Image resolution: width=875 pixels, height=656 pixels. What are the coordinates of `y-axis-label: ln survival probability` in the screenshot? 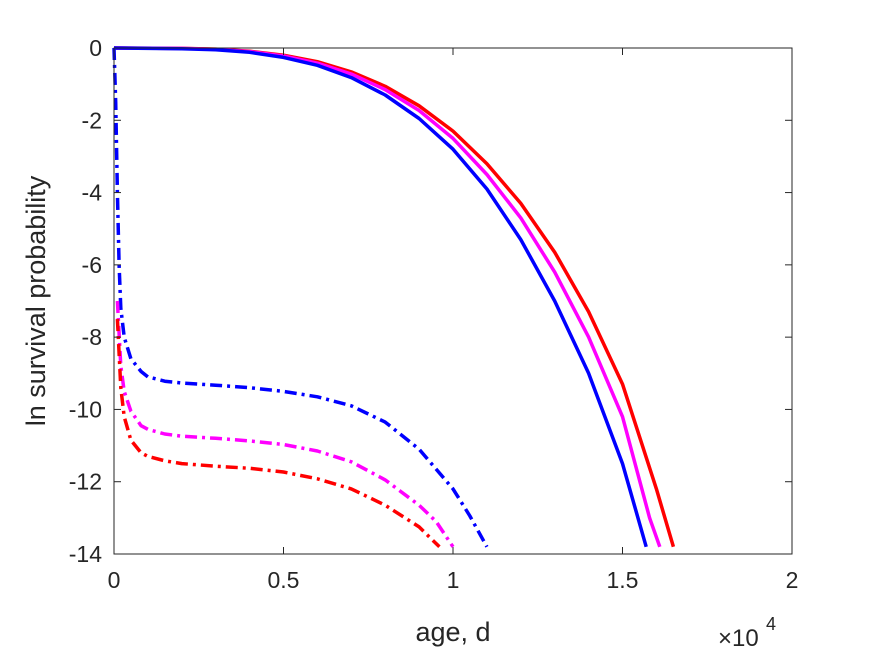 It's located at (36, 300).